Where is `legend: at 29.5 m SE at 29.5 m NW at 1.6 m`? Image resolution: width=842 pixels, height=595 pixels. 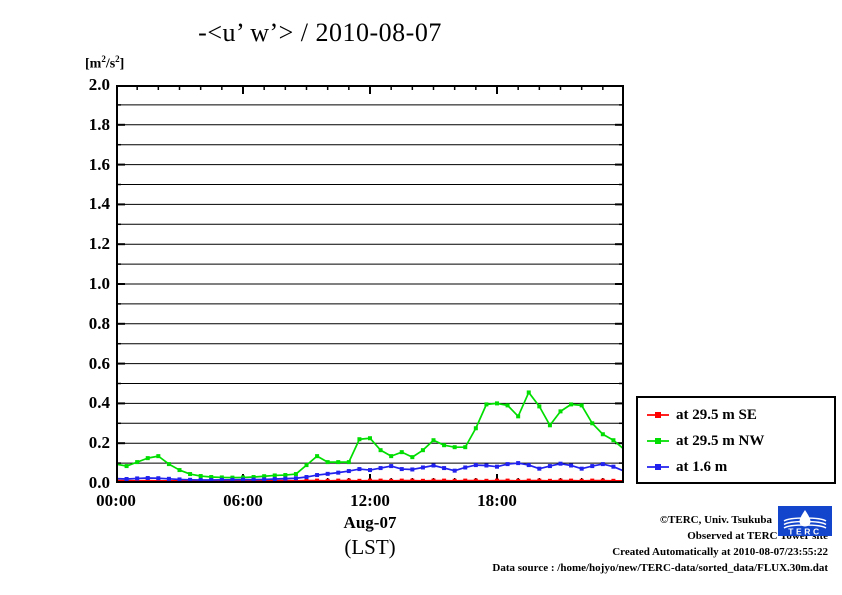 legend: at 29.5 m SE at 29.5 m NW at 1.6 m is located at coordinates (736, 440).